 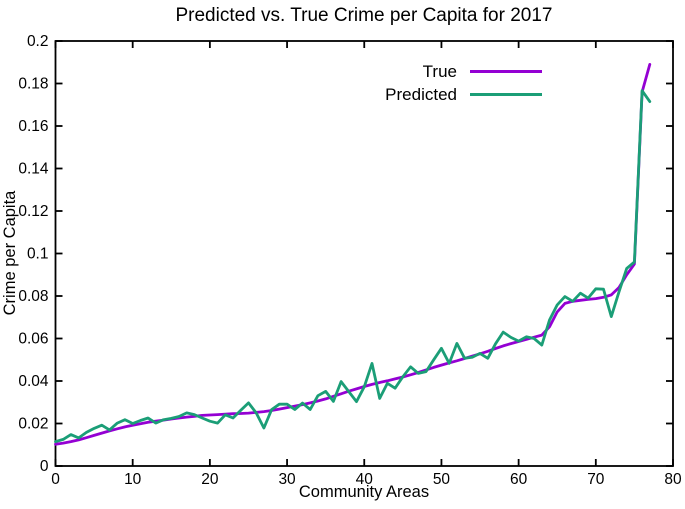 I want to click on x-tick-label: 50, so click(x=442, y=479).